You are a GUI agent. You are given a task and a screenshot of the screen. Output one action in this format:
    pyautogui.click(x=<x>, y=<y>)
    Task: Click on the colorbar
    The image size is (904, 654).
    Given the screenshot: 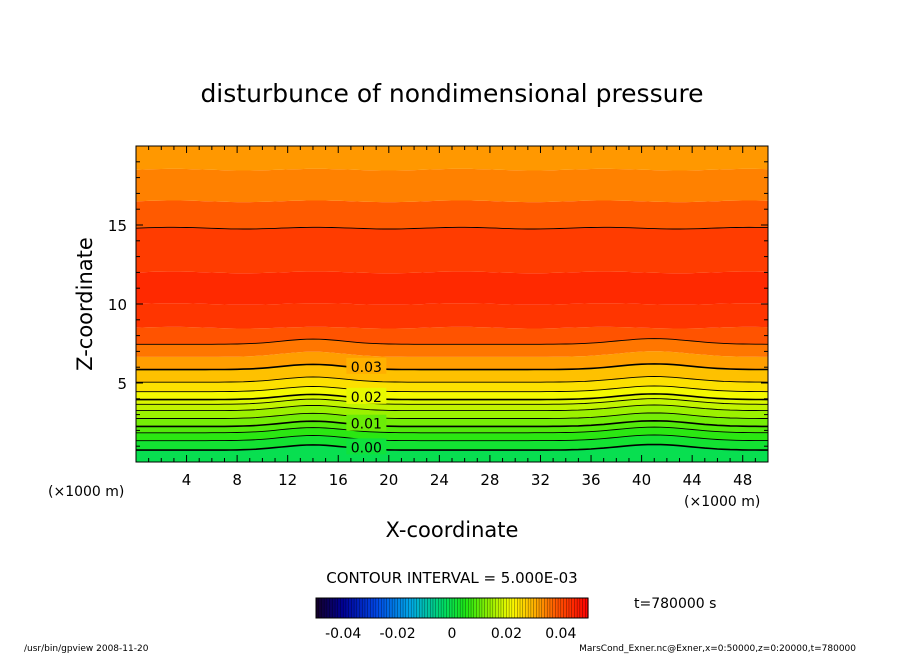 What is the action you would take?
    pyautogui.click(x=452, y=608)
    